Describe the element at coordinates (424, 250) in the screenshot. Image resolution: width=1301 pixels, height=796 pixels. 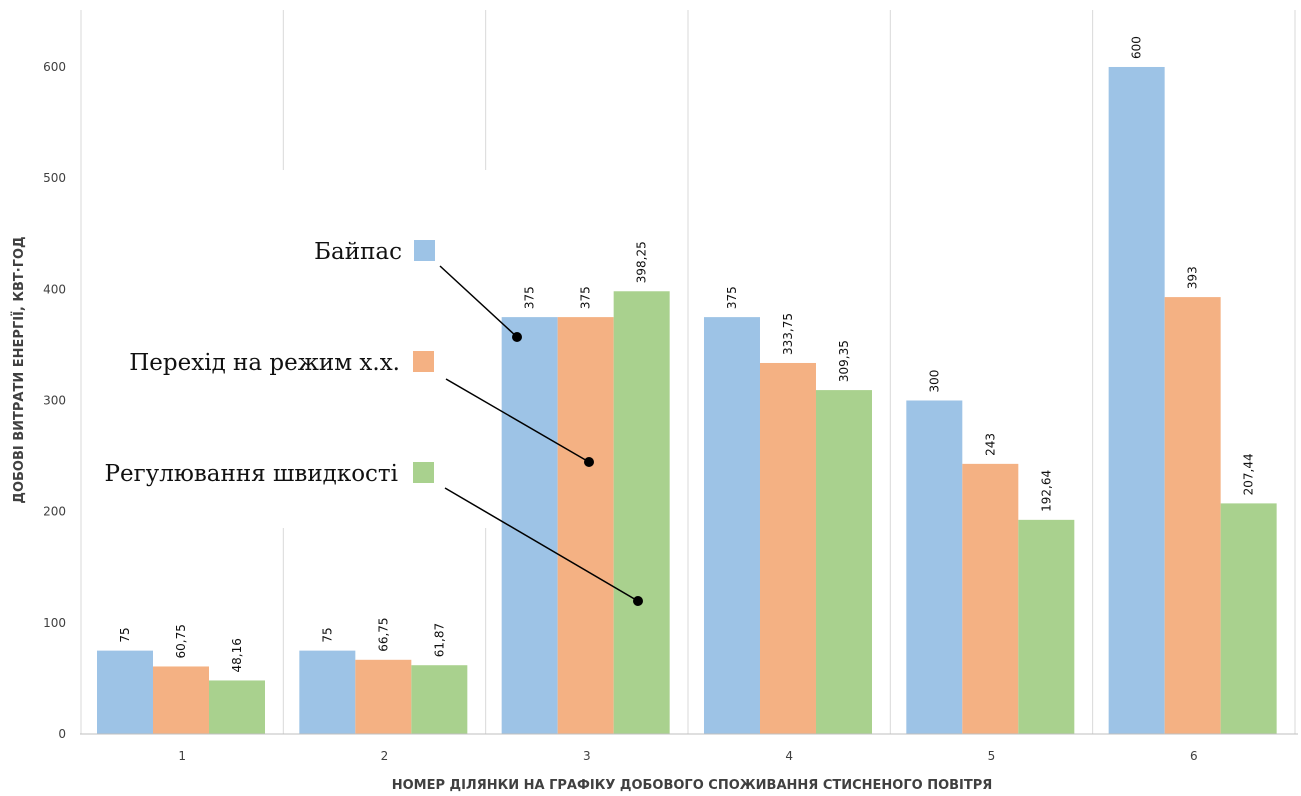
I see `legend-swatch-bypass` at that location.